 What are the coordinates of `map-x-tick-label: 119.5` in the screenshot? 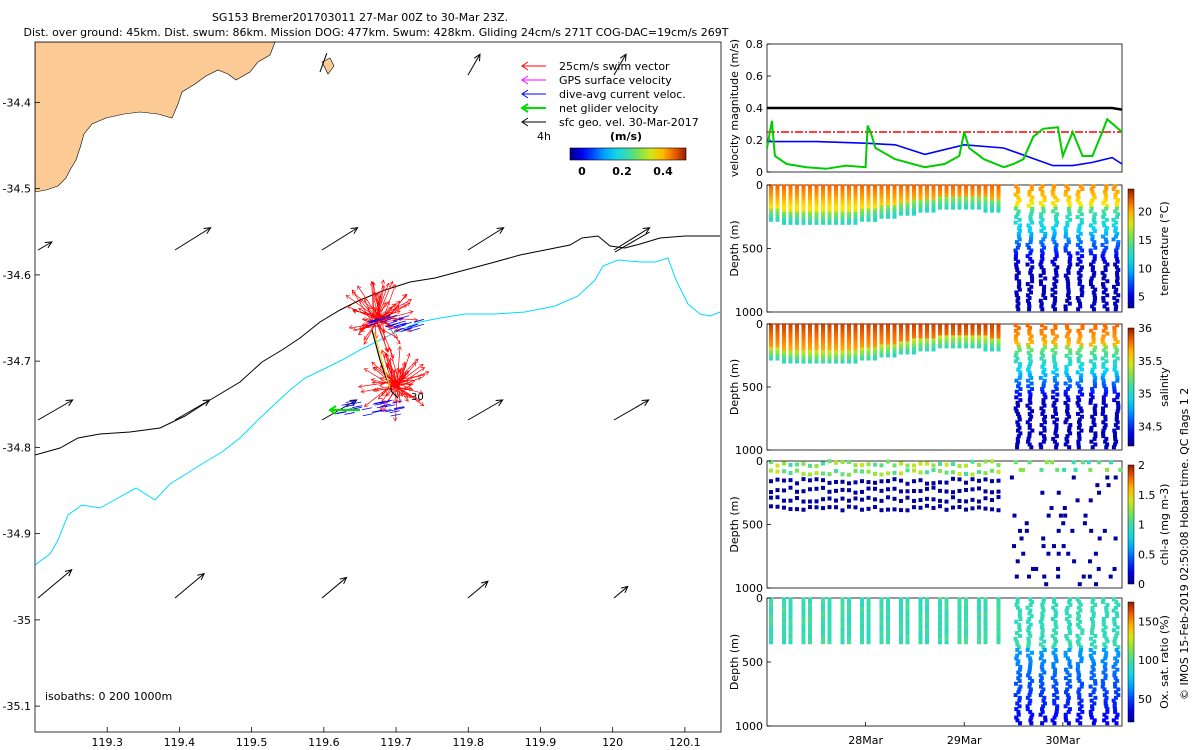 It's located at (252, 742).